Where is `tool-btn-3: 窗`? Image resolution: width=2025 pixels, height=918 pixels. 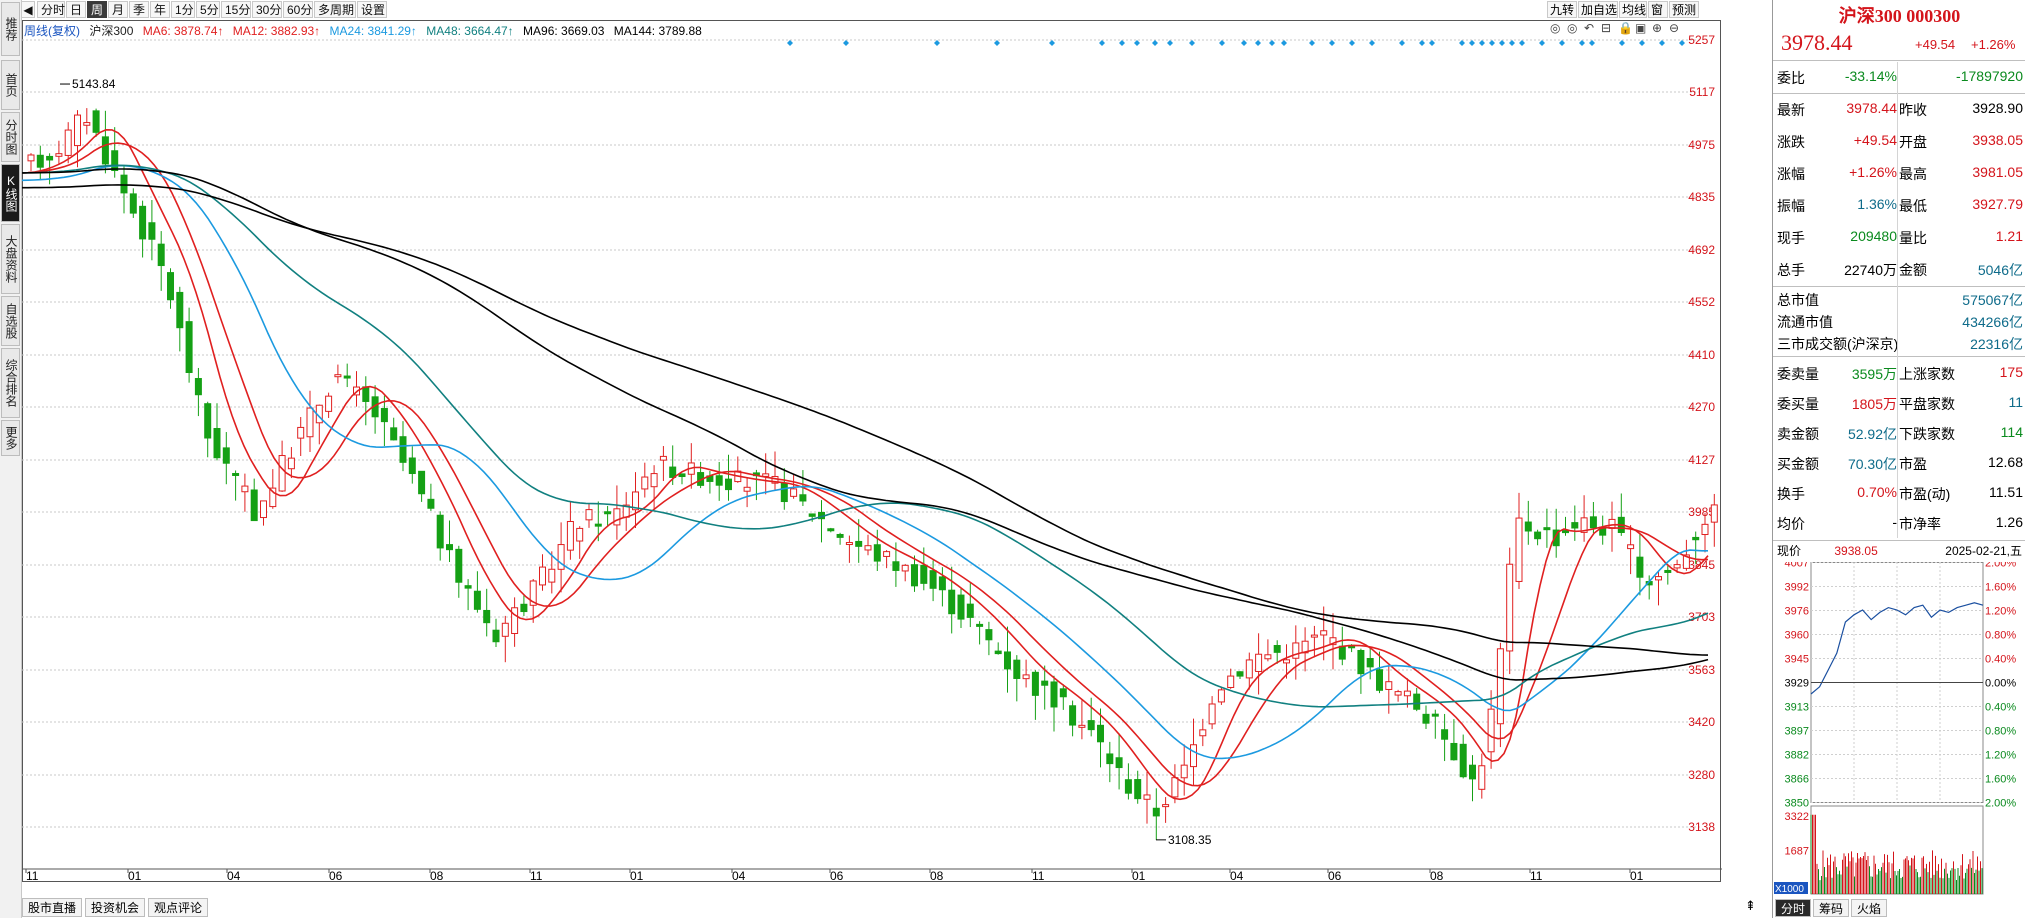
tool-btn-3: 窗 is located at coordinates (1658, 9).